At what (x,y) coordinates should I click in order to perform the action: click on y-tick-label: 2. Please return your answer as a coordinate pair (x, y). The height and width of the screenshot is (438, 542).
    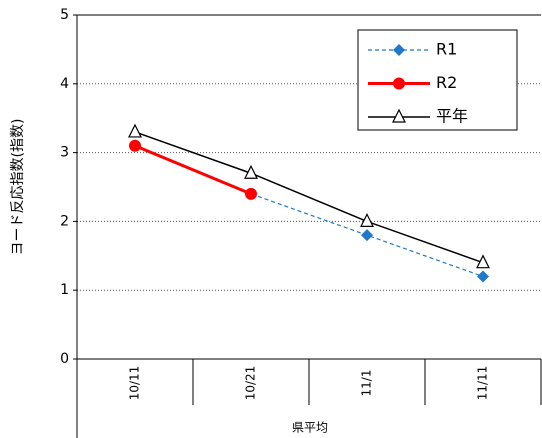
    Looking at the image, I should click on (64, 221).